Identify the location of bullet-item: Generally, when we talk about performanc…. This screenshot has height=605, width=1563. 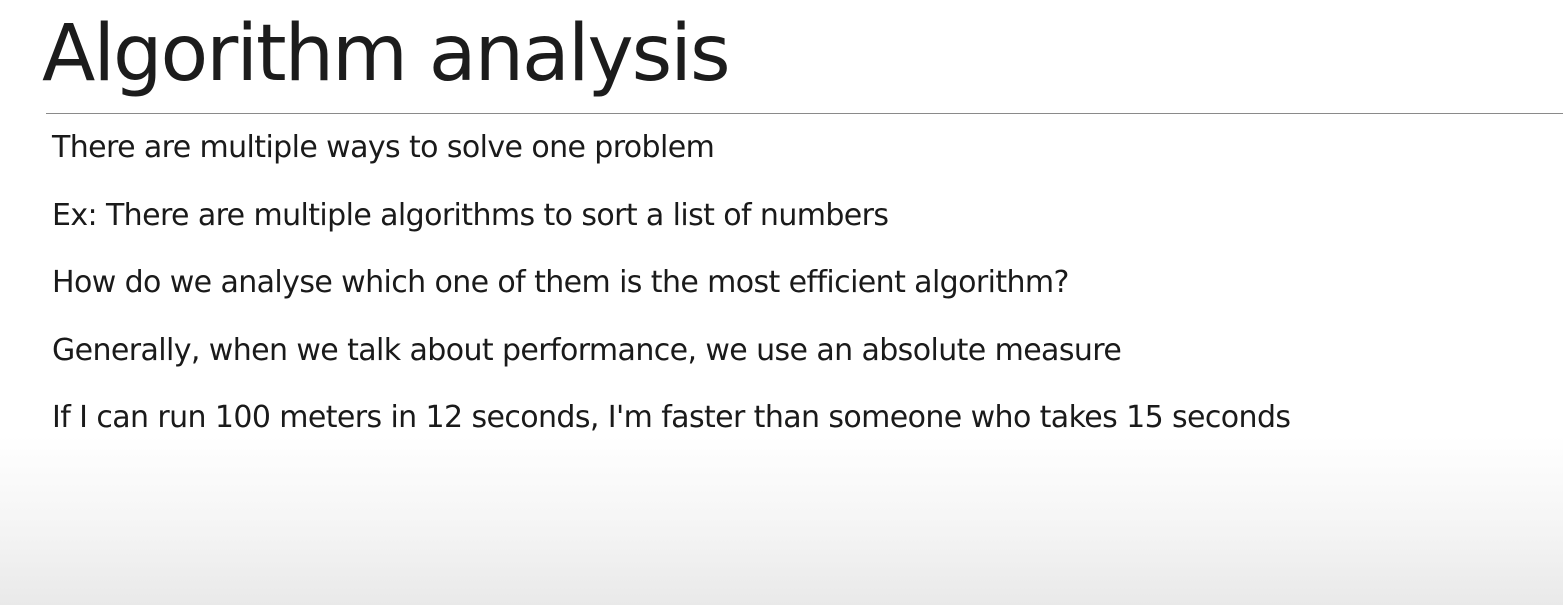
(587, 350).